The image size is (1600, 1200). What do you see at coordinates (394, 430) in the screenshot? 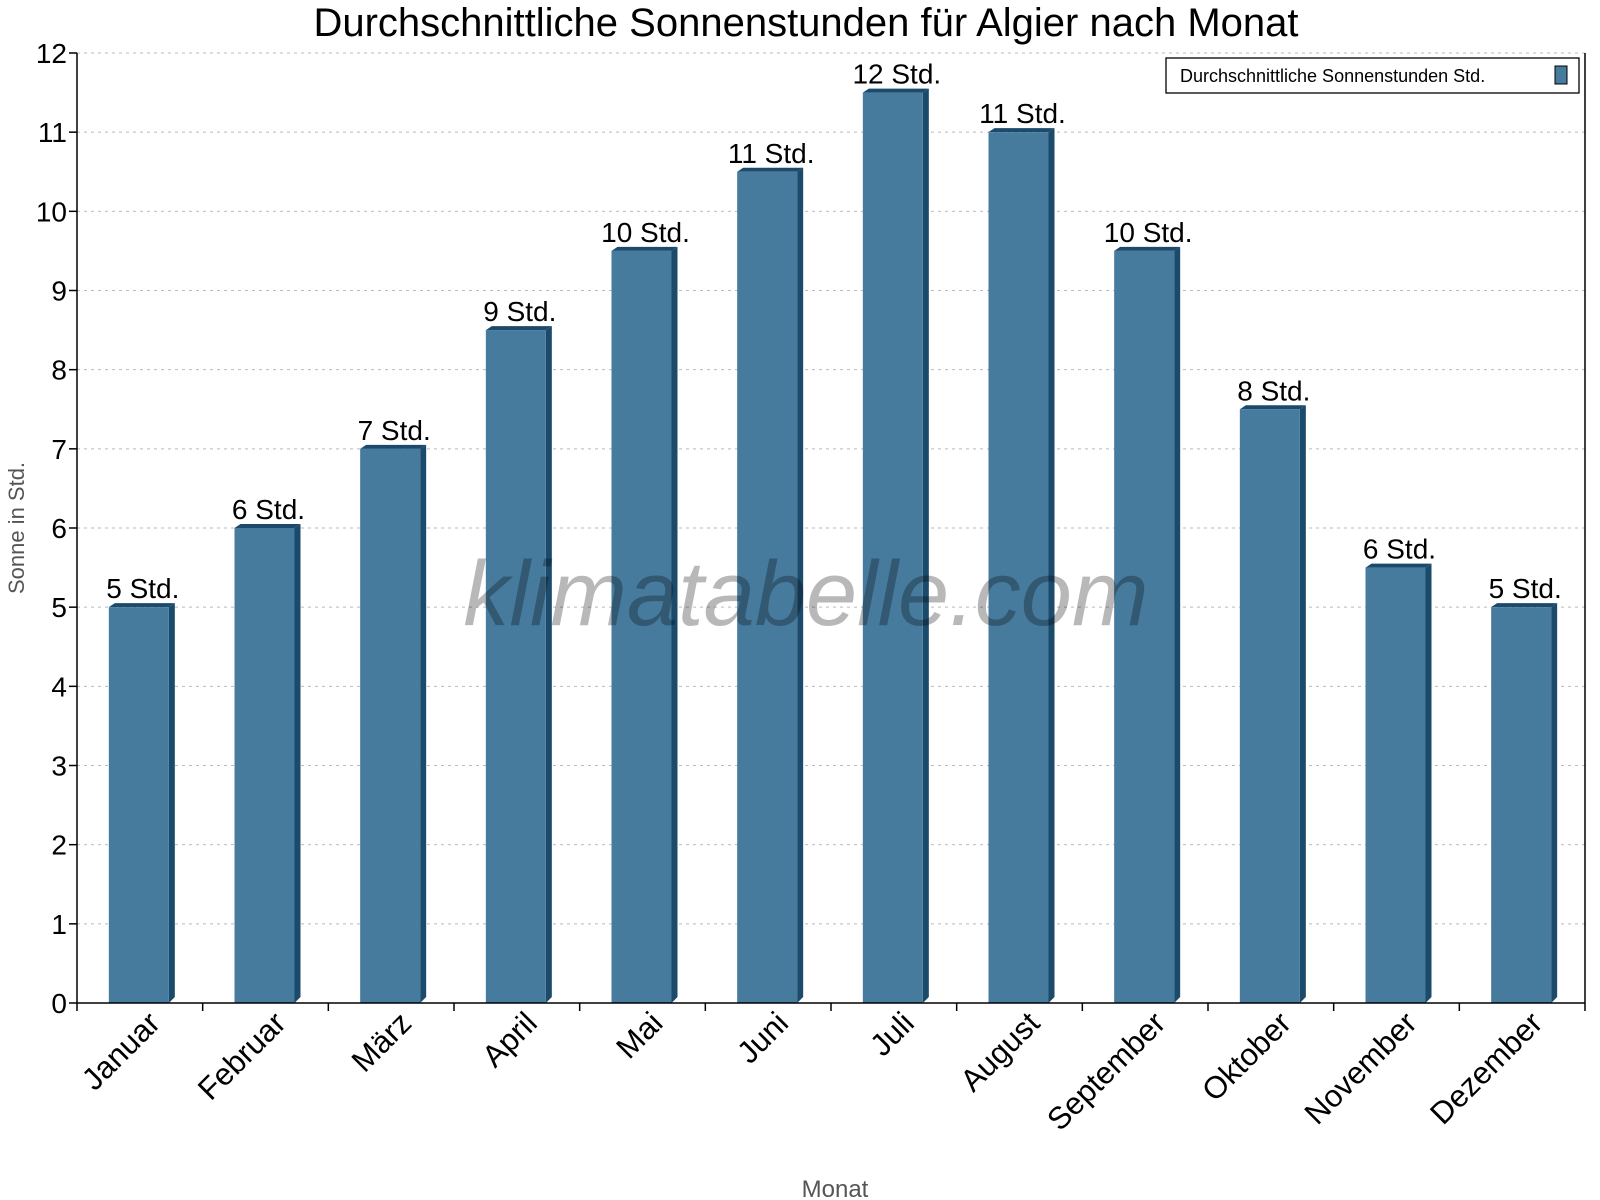
I see `data-label: 7 Std.` at bounding box center [394, 430].